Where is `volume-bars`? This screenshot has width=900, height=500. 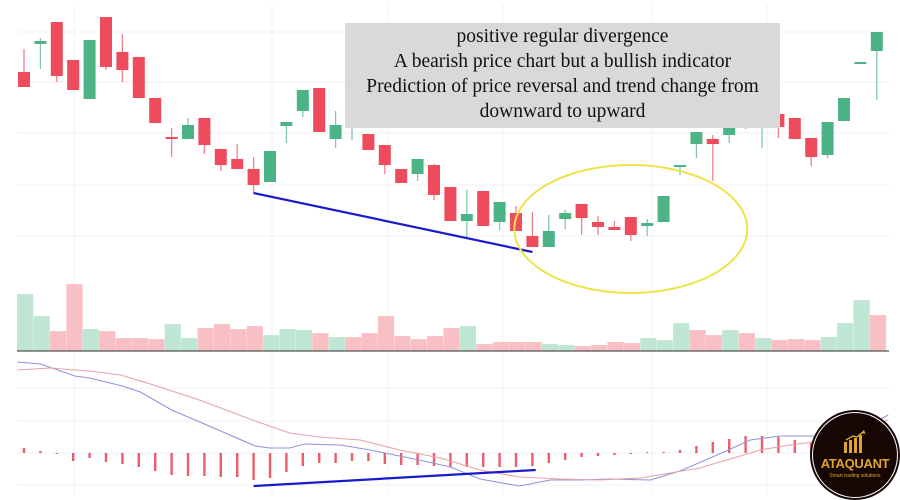 volume-bars is located at coordinates (451, 317).